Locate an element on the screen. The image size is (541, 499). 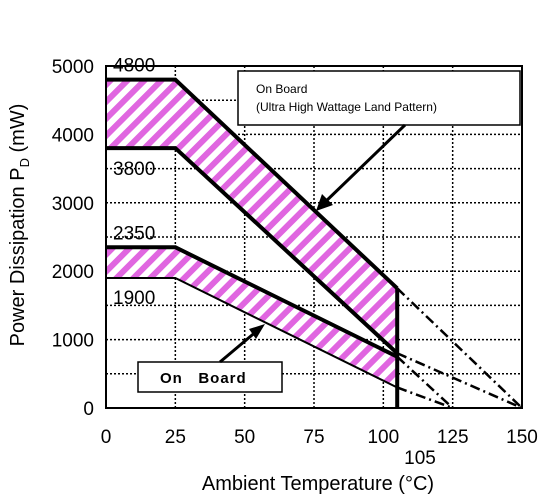
value-labels: 4800 3800 2350 1900 is located at coordinates (134, 182).